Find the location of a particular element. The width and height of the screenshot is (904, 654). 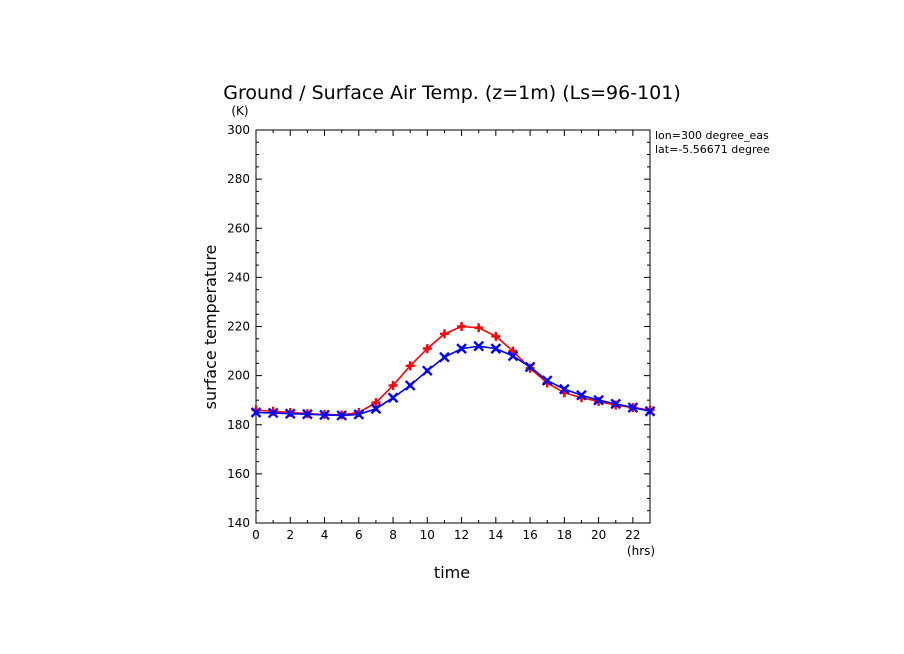

y-tick-label: 220 is located at coordinates (238, 327).